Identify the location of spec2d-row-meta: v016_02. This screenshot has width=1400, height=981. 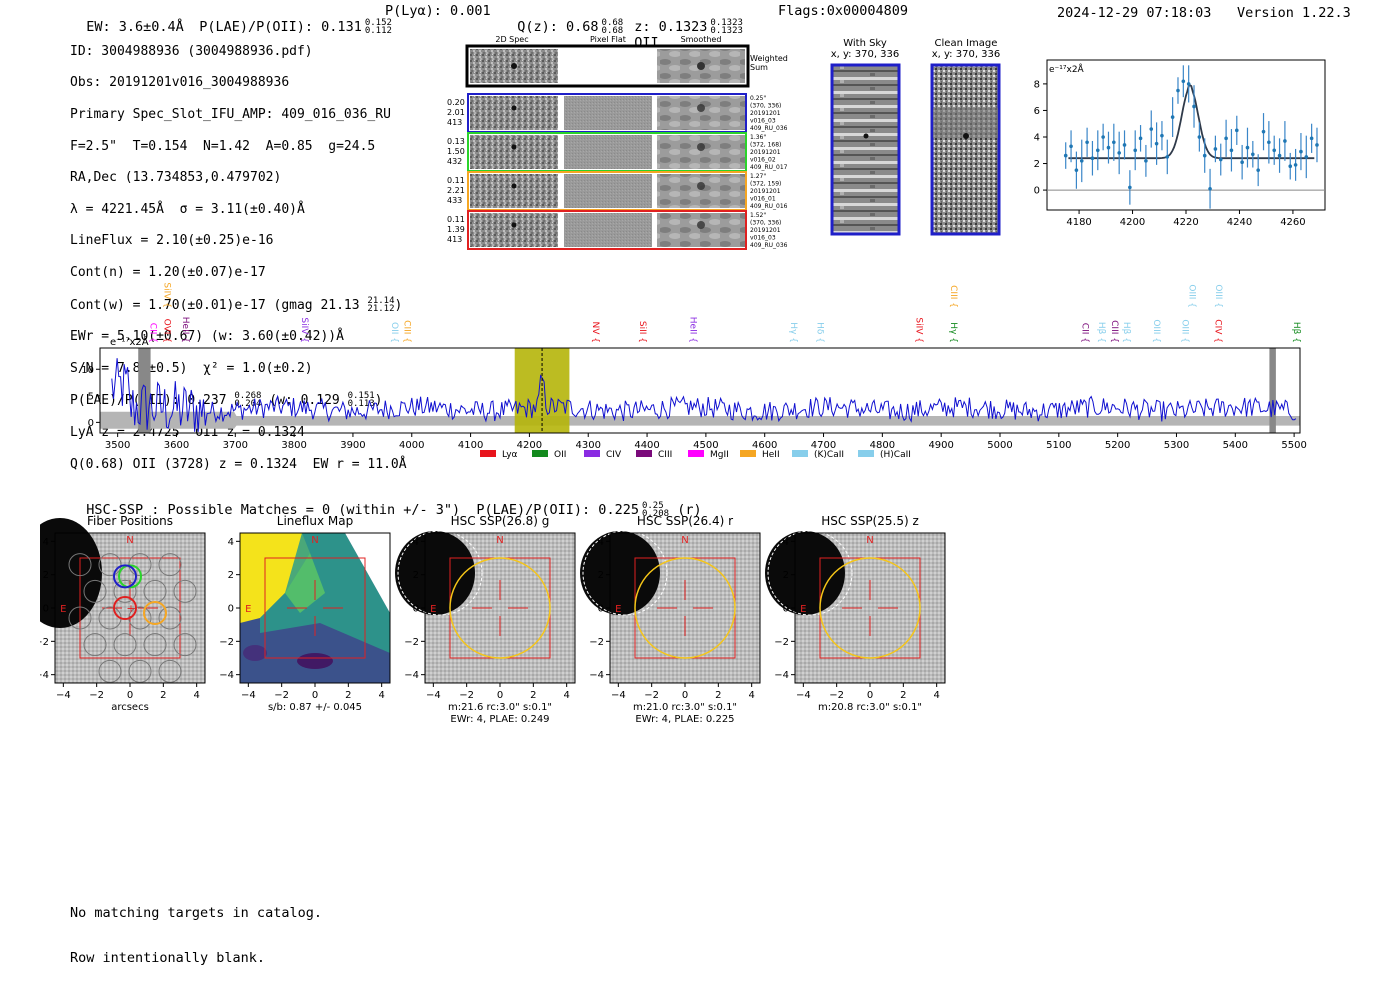
(763, 160).